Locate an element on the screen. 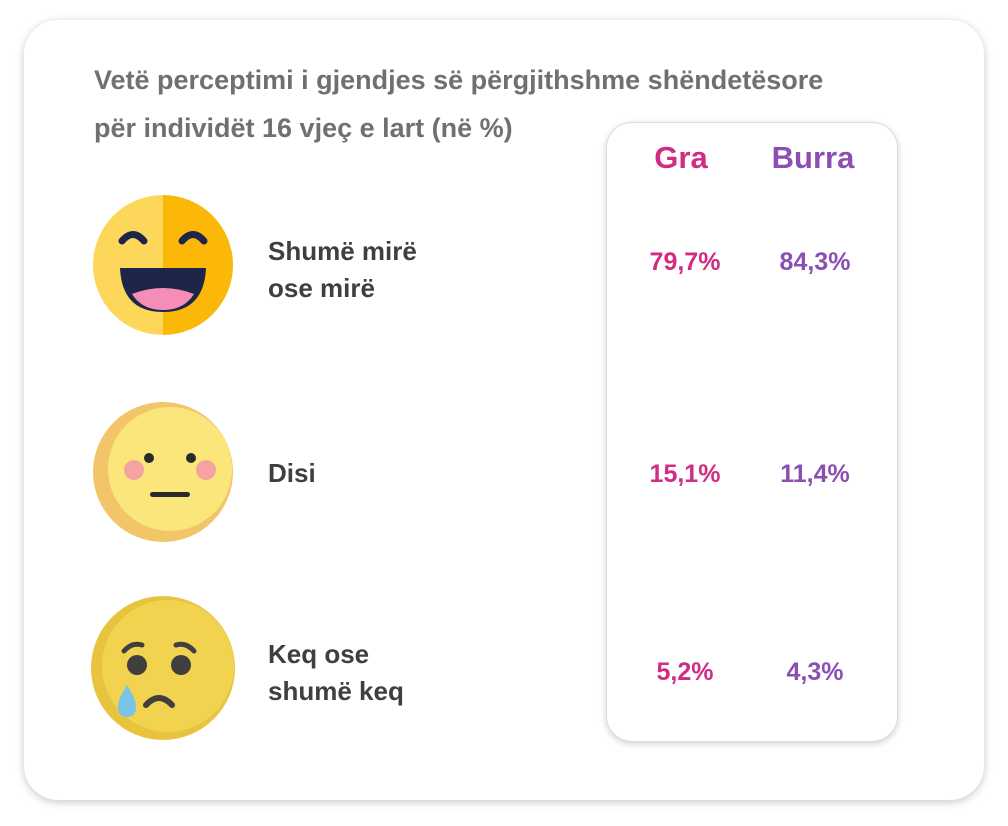  column-header-women: Gra is located at coordinates (681, 157).